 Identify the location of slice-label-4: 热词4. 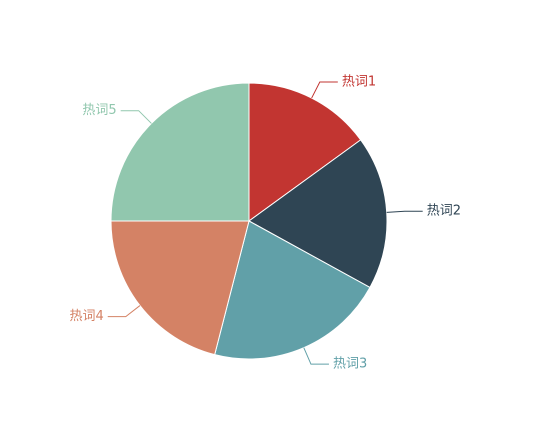
(86, 316).